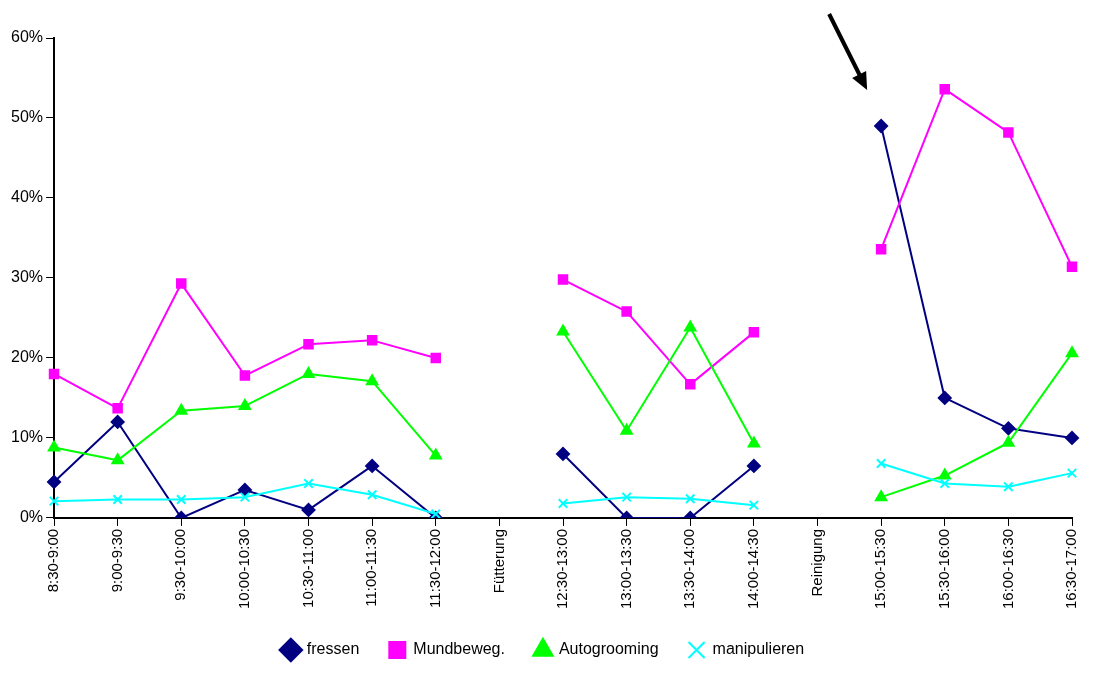 This screenshot has width=1101, height=675. Describe the element at coordinates (758, 649) in the screenshot. I see `legend-label: manipulieren` at that location.